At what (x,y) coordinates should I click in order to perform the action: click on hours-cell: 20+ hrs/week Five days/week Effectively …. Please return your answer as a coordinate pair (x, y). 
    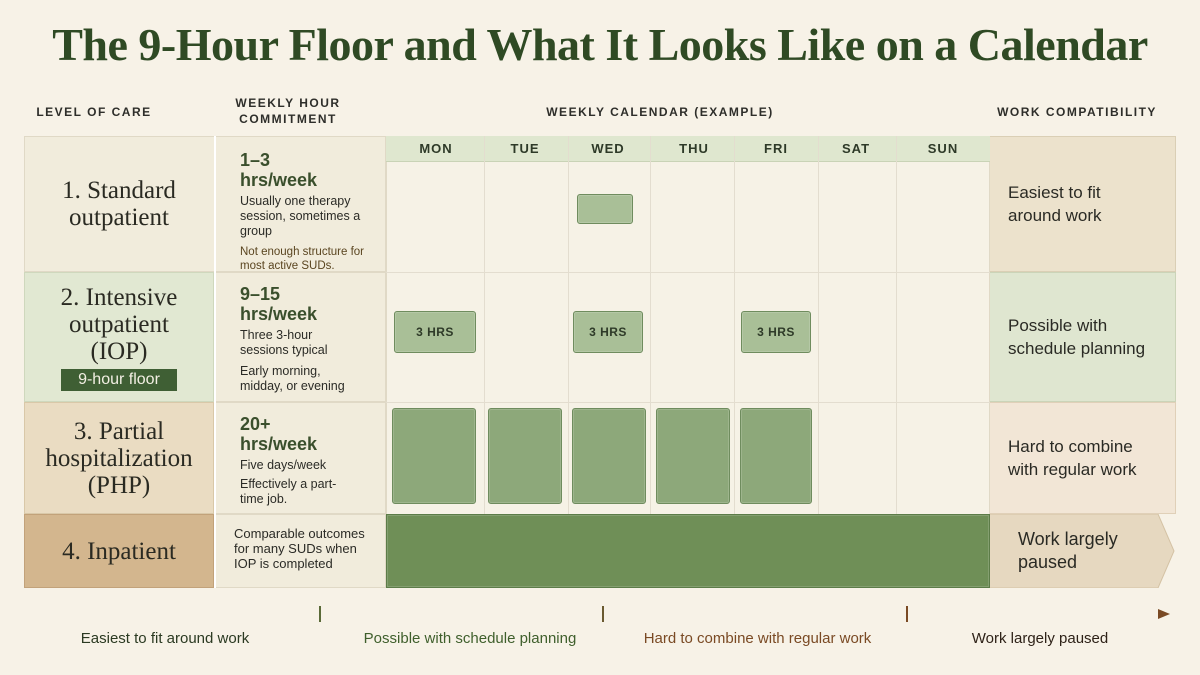
    Looking at the image, I should click on (300, 458).